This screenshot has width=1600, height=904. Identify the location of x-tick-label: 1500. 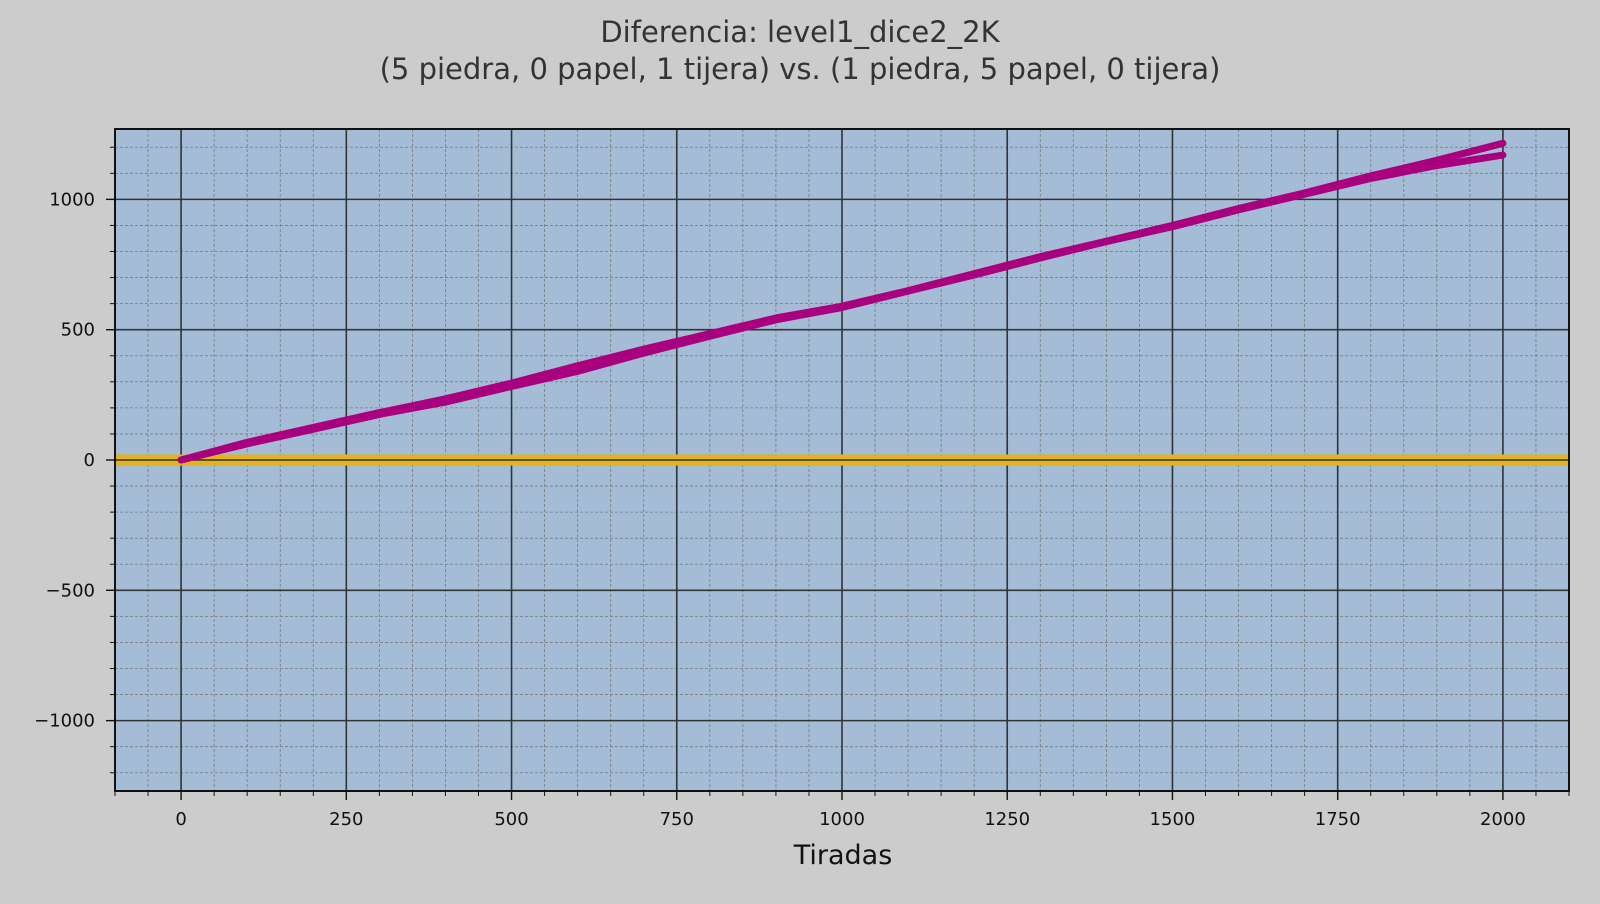
(1173, 819).